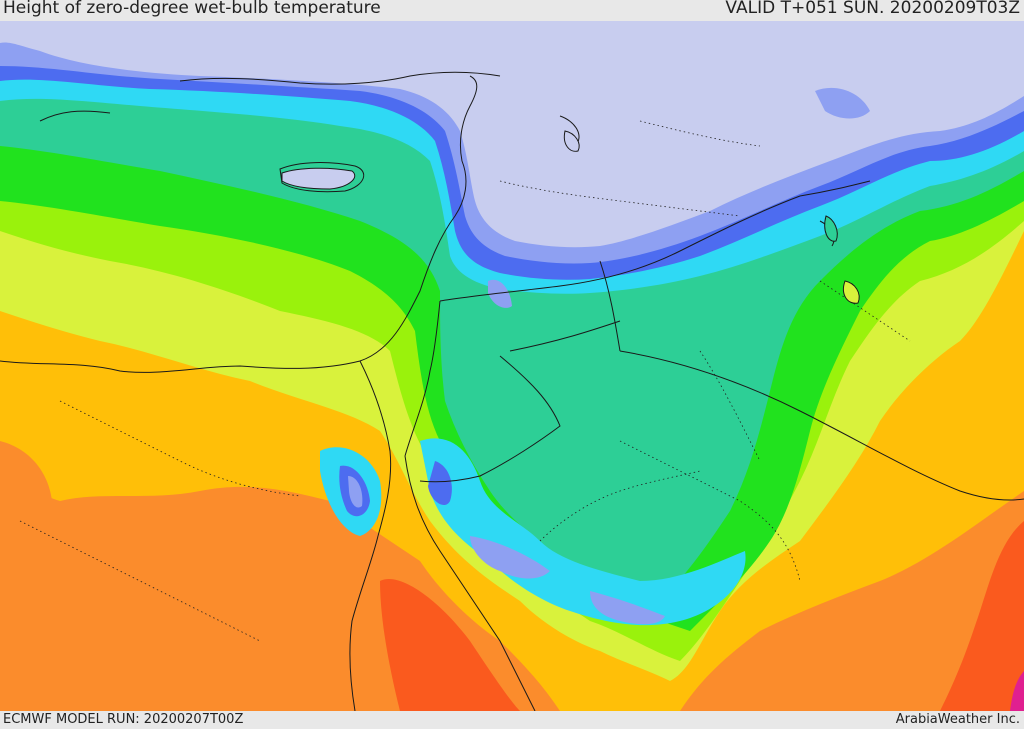 This screenshot has width=1024, height=729. Describe the element at coordinates (872, 9) in the screenshot. I see `valid-time: VALID T+051 SUN. 20200209T03Z` at that location.